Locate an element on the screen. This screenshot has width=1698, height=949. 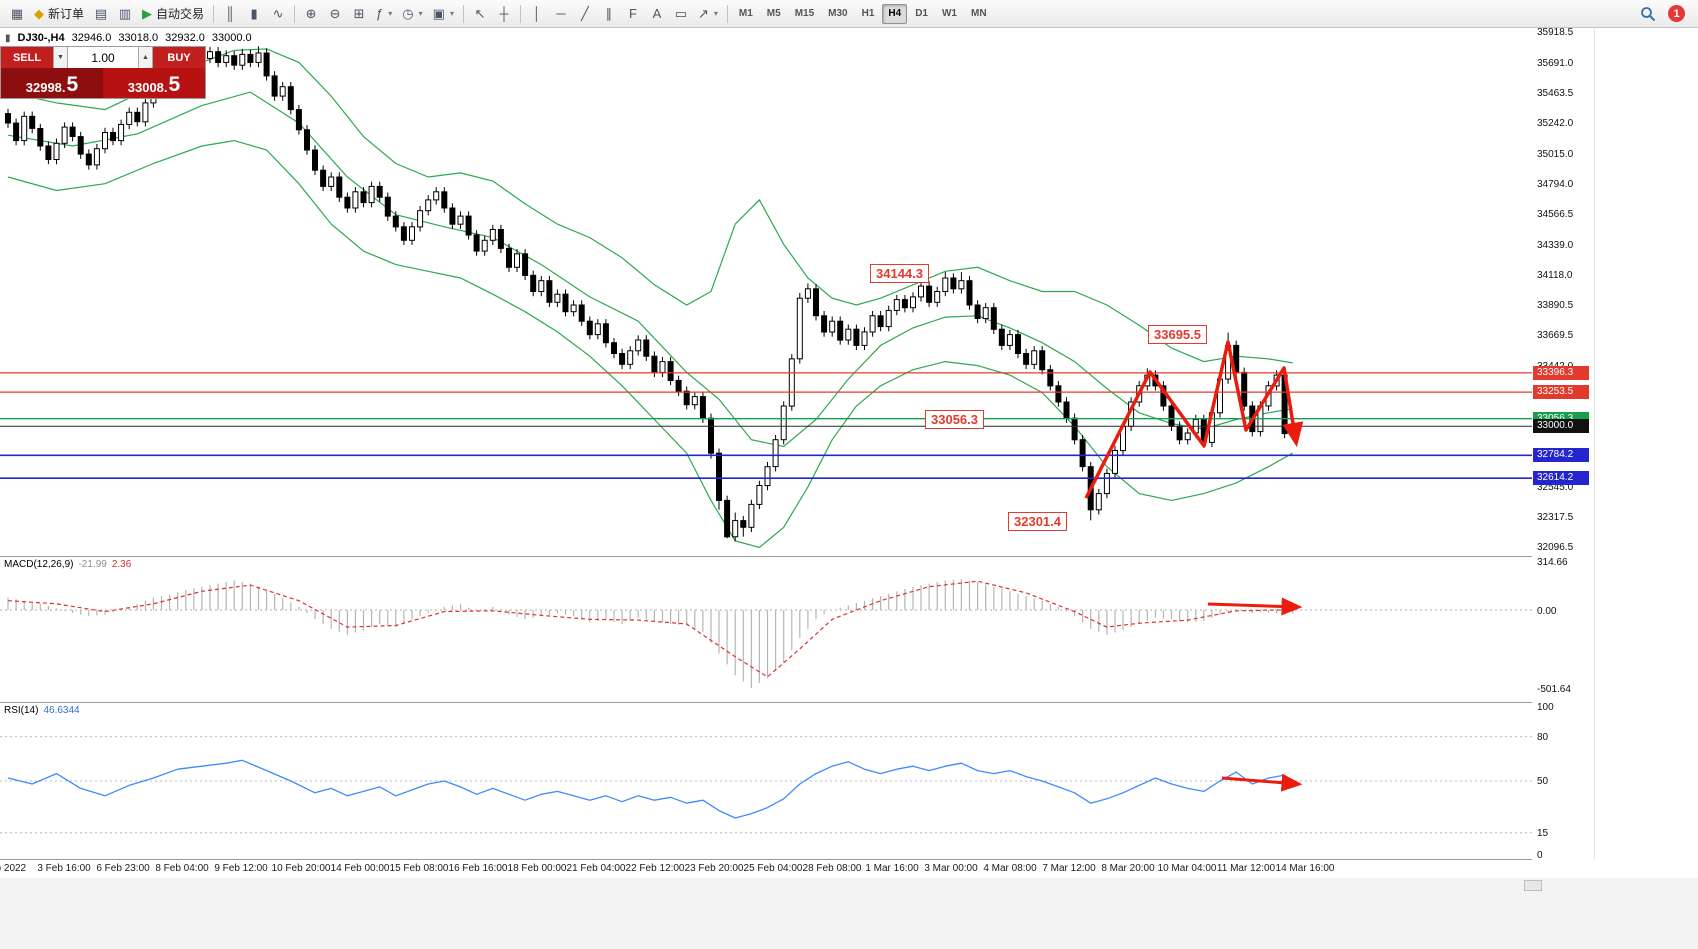
time-label: 10 Mar 04:00 is located at coordinates (1187, 868).